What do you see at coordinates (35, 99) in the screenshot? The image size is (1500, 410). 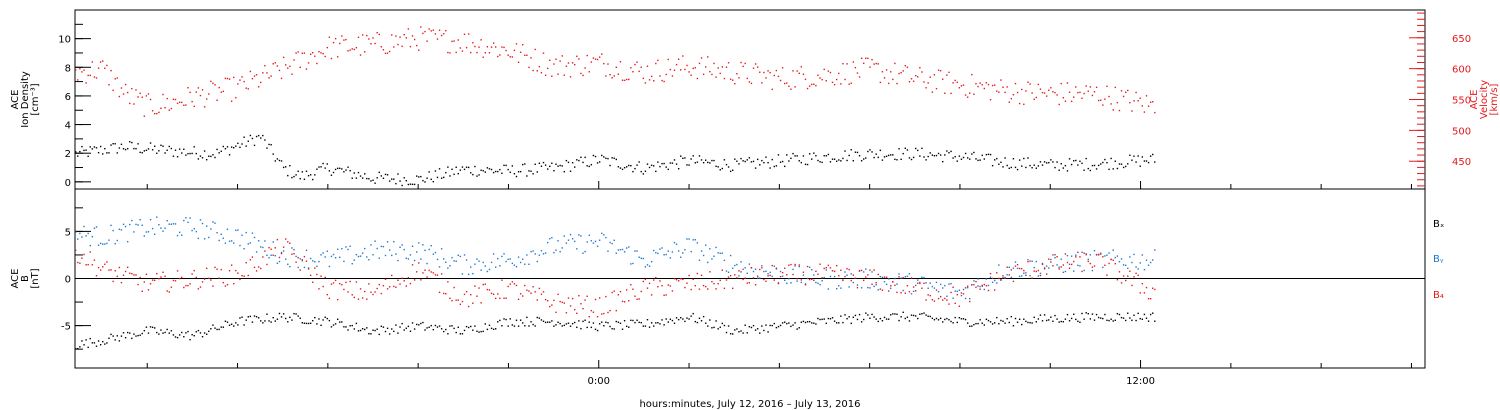 I see `axis-title-line: [cm⁻³]` at bounding box center [35, 99].